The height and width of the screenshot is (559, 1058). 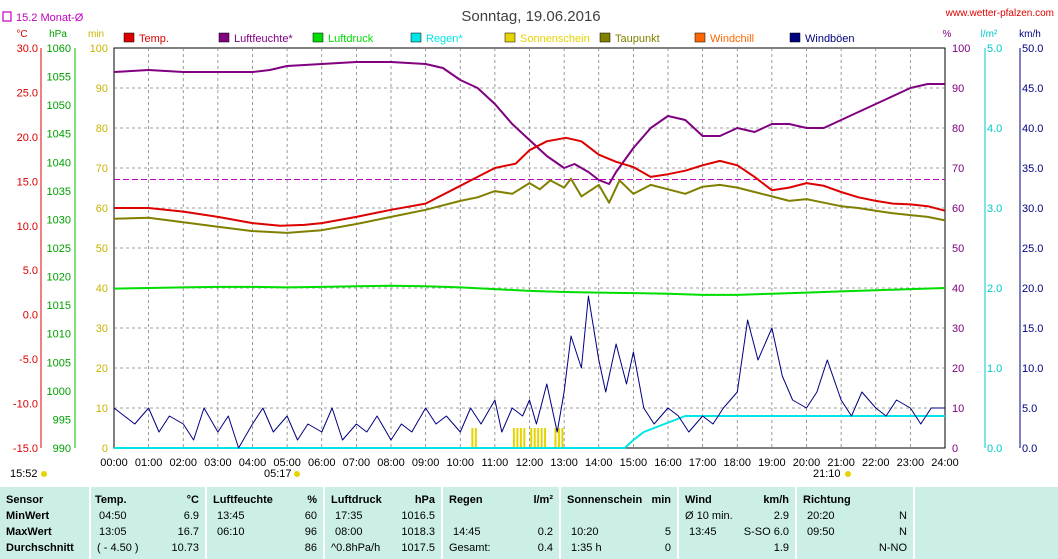 What do you see at coordinates (265, 523) in the screenshot?
I see `table-col-humidity: Luftfeuchte % 13:45 60 06:10 96 86` at bounding box center [265, 523].